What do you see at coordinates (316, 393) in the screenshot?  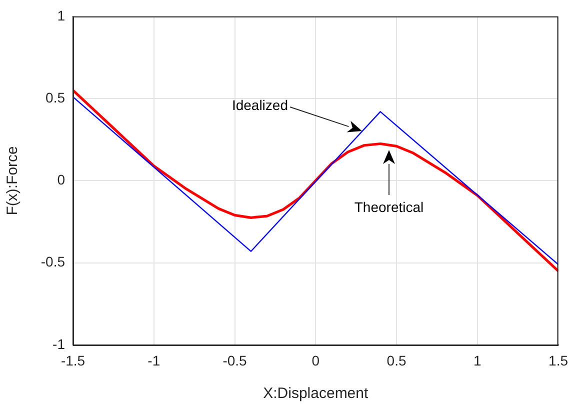 I see `x-axis-title: X:Displacement` at bounding box center [316, 393].